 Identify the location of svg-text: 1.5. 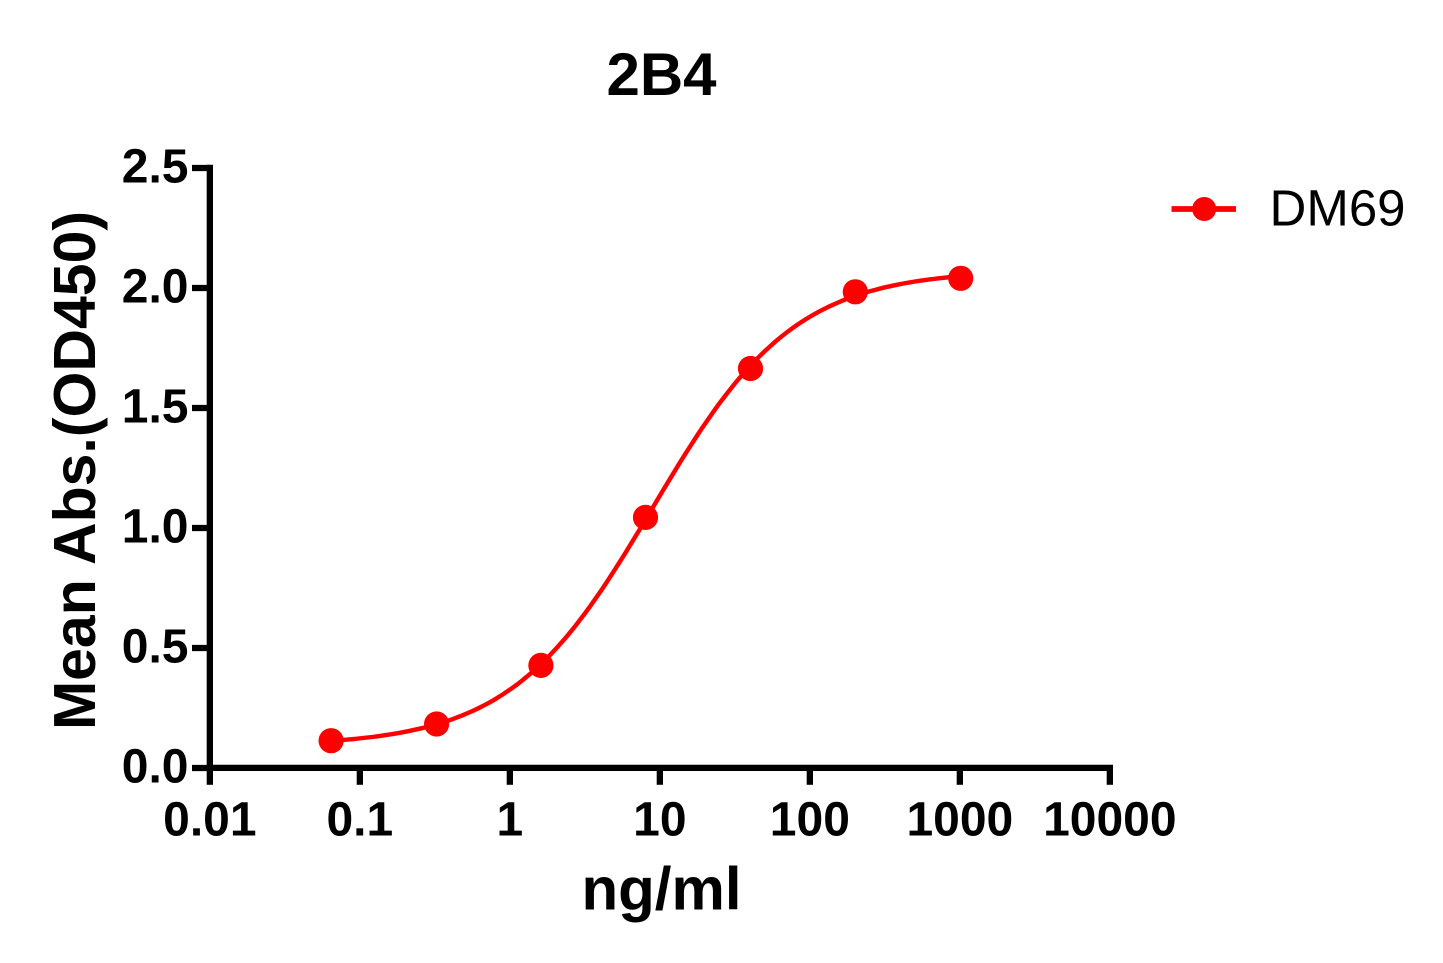
(155, 407).